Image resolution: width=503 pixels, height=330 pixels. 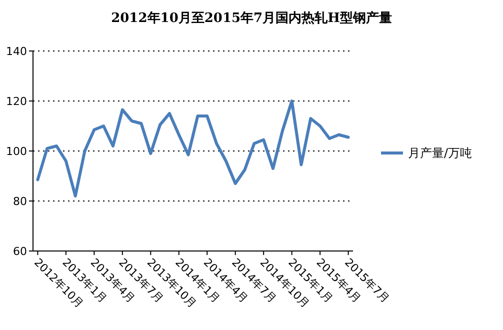 What do you see at coordinates (16, 151) in the screenshot?
I see `y-tick-label: 100` at bounding box center [16, 151].